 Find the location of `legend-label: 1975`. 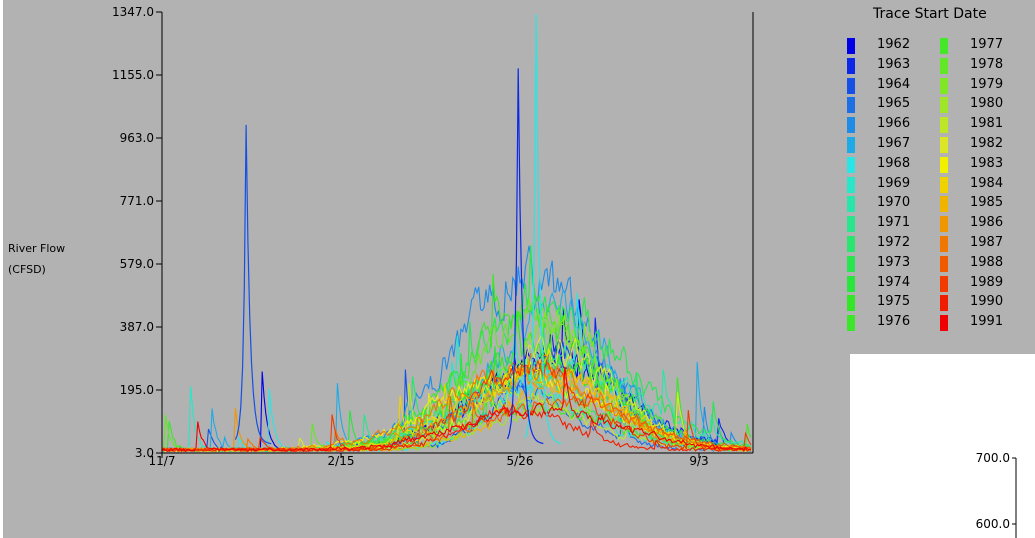

legend-label: 1975 is located at coordinates (894, 302).